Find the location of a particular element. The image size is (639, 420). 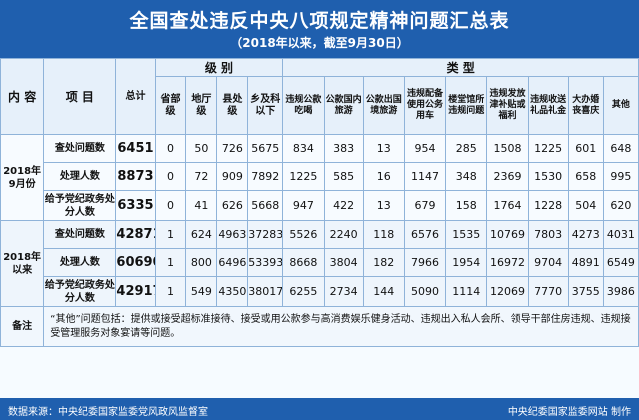

cell-type: 9704 is located at coordinates (548, 262).